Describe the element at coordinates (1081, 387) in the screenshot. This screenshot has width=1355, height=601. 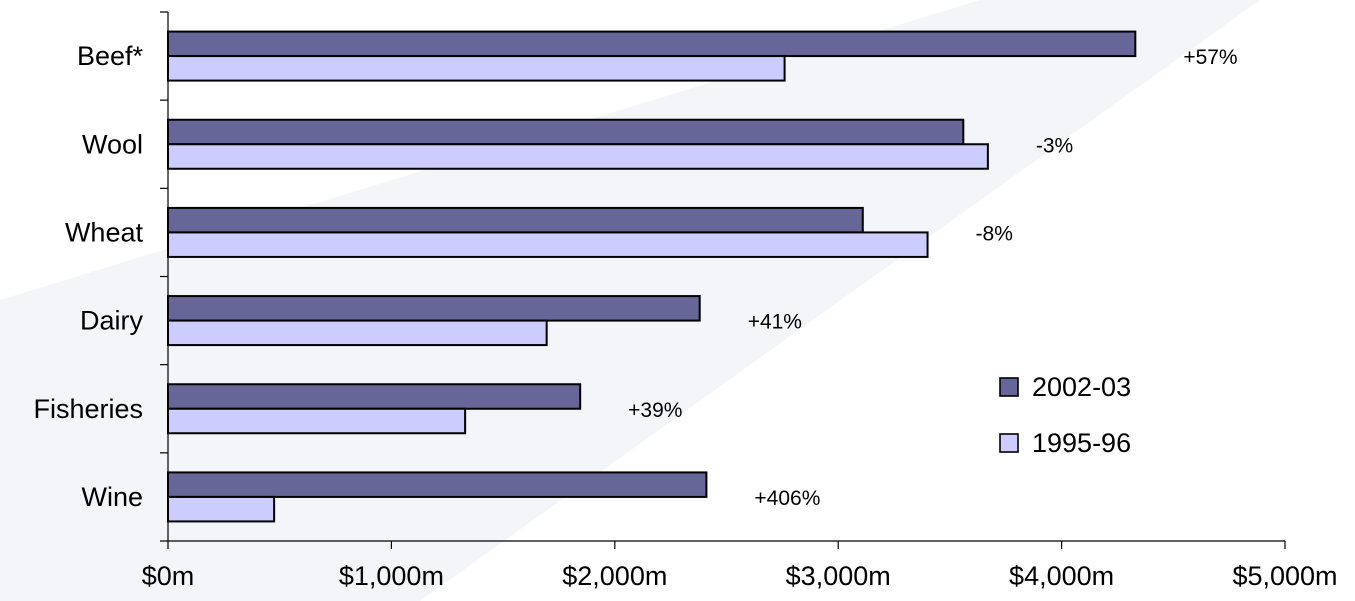
I see `legend-label: 2002-03` at that location.